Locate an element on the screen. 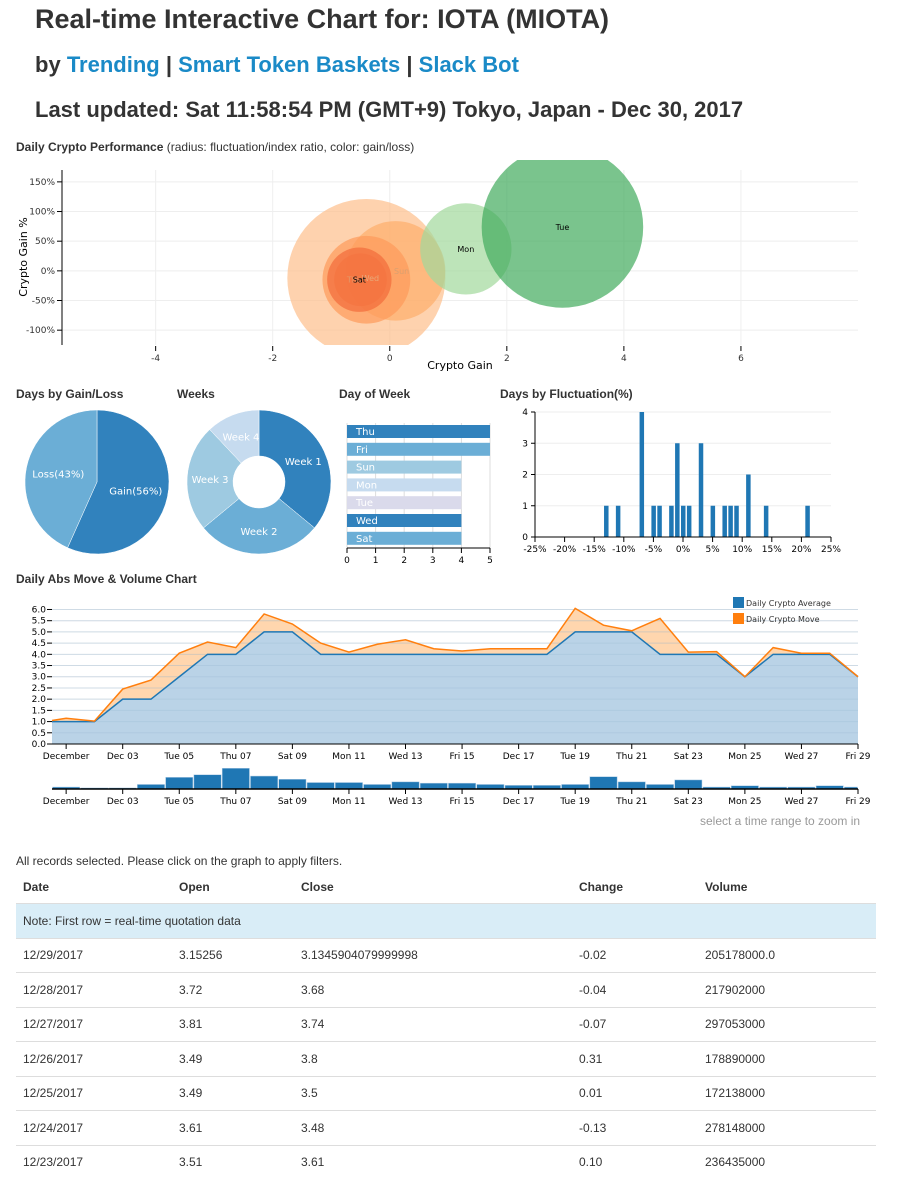  bubble-label: Sun is located at coordinates (401, 271).